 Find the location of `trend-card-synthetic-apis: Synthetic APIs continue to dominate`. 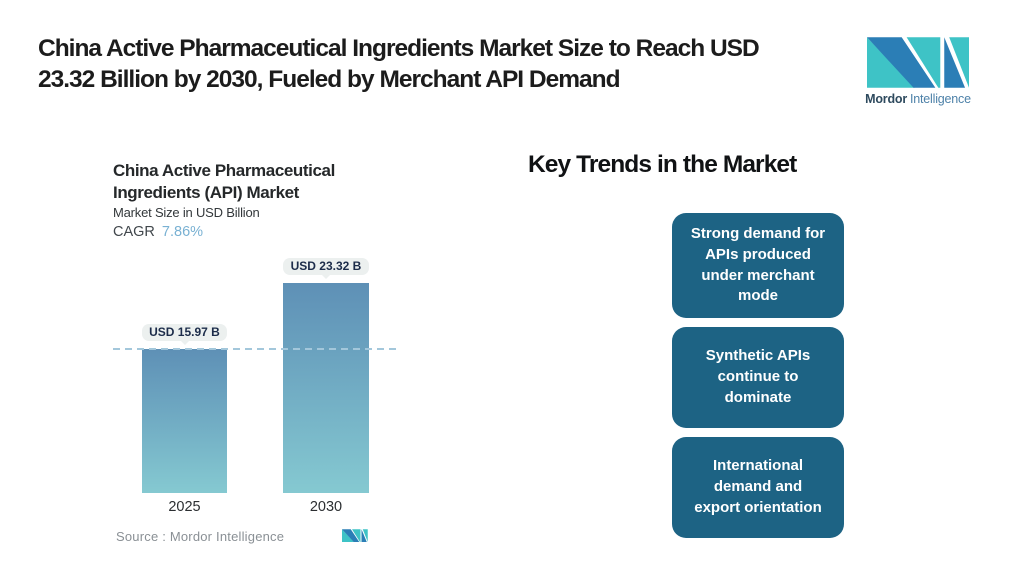

trend-card-synthetic-apis: Synthetic APIs continue to dominate is located at coordinates (758, 377).